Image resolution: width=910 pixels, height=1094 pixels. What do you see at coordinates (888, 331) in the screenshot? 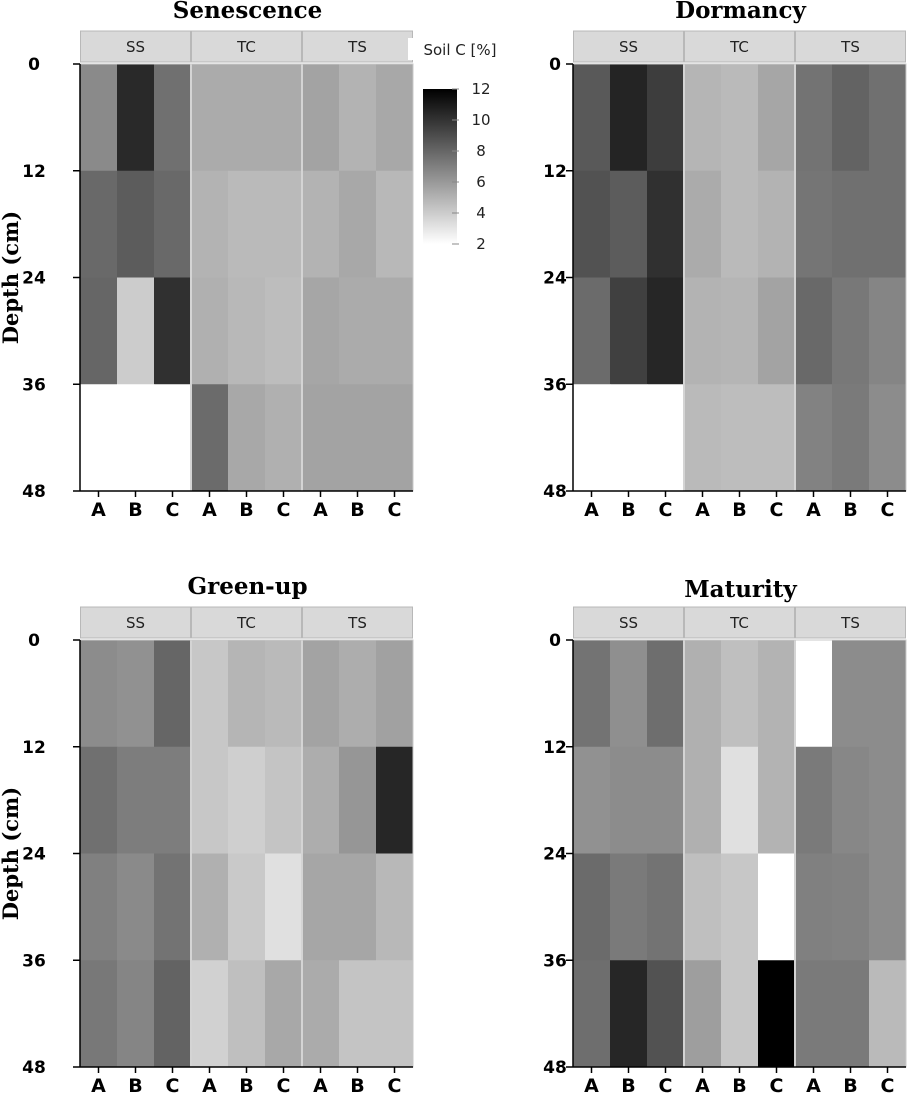
I see `heat-cell: 6.8` at bounding box center [888, 331].